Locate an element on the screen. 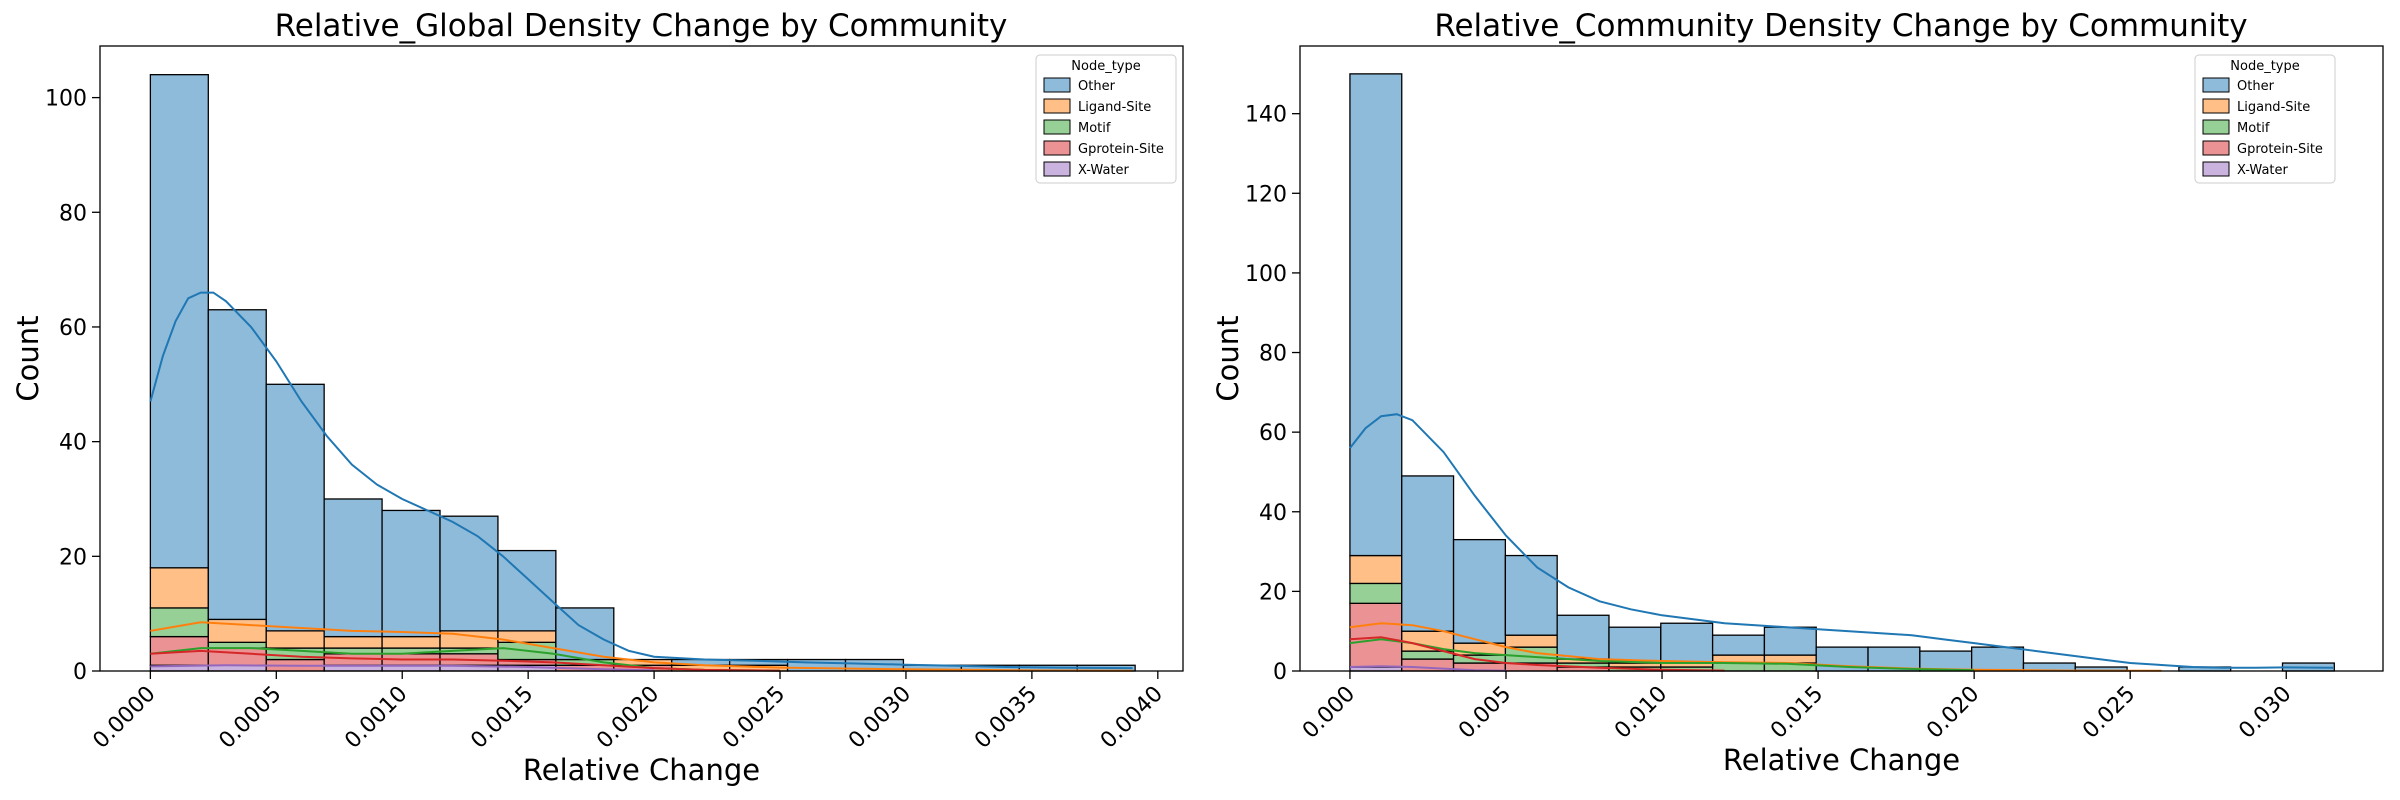 The height and width of the screenshot is (800, 2400). x-tick-label: 0.0020 is located at coordinates (628, 718).